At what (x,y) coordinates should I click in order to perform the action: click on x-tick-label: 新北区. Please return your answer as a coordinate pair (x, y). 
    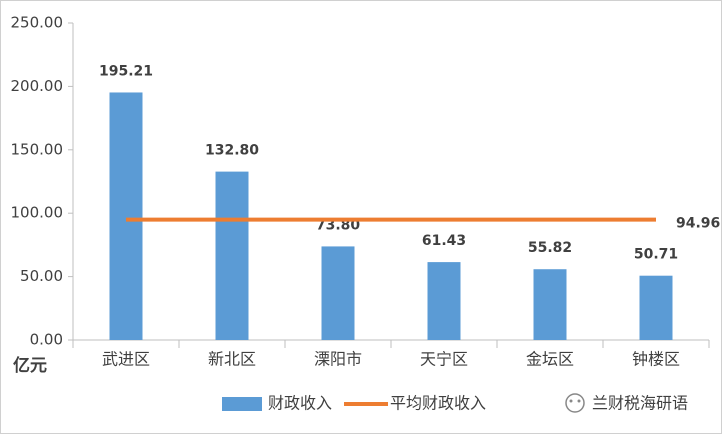
    Looking at the image, I should click on (232, 359).